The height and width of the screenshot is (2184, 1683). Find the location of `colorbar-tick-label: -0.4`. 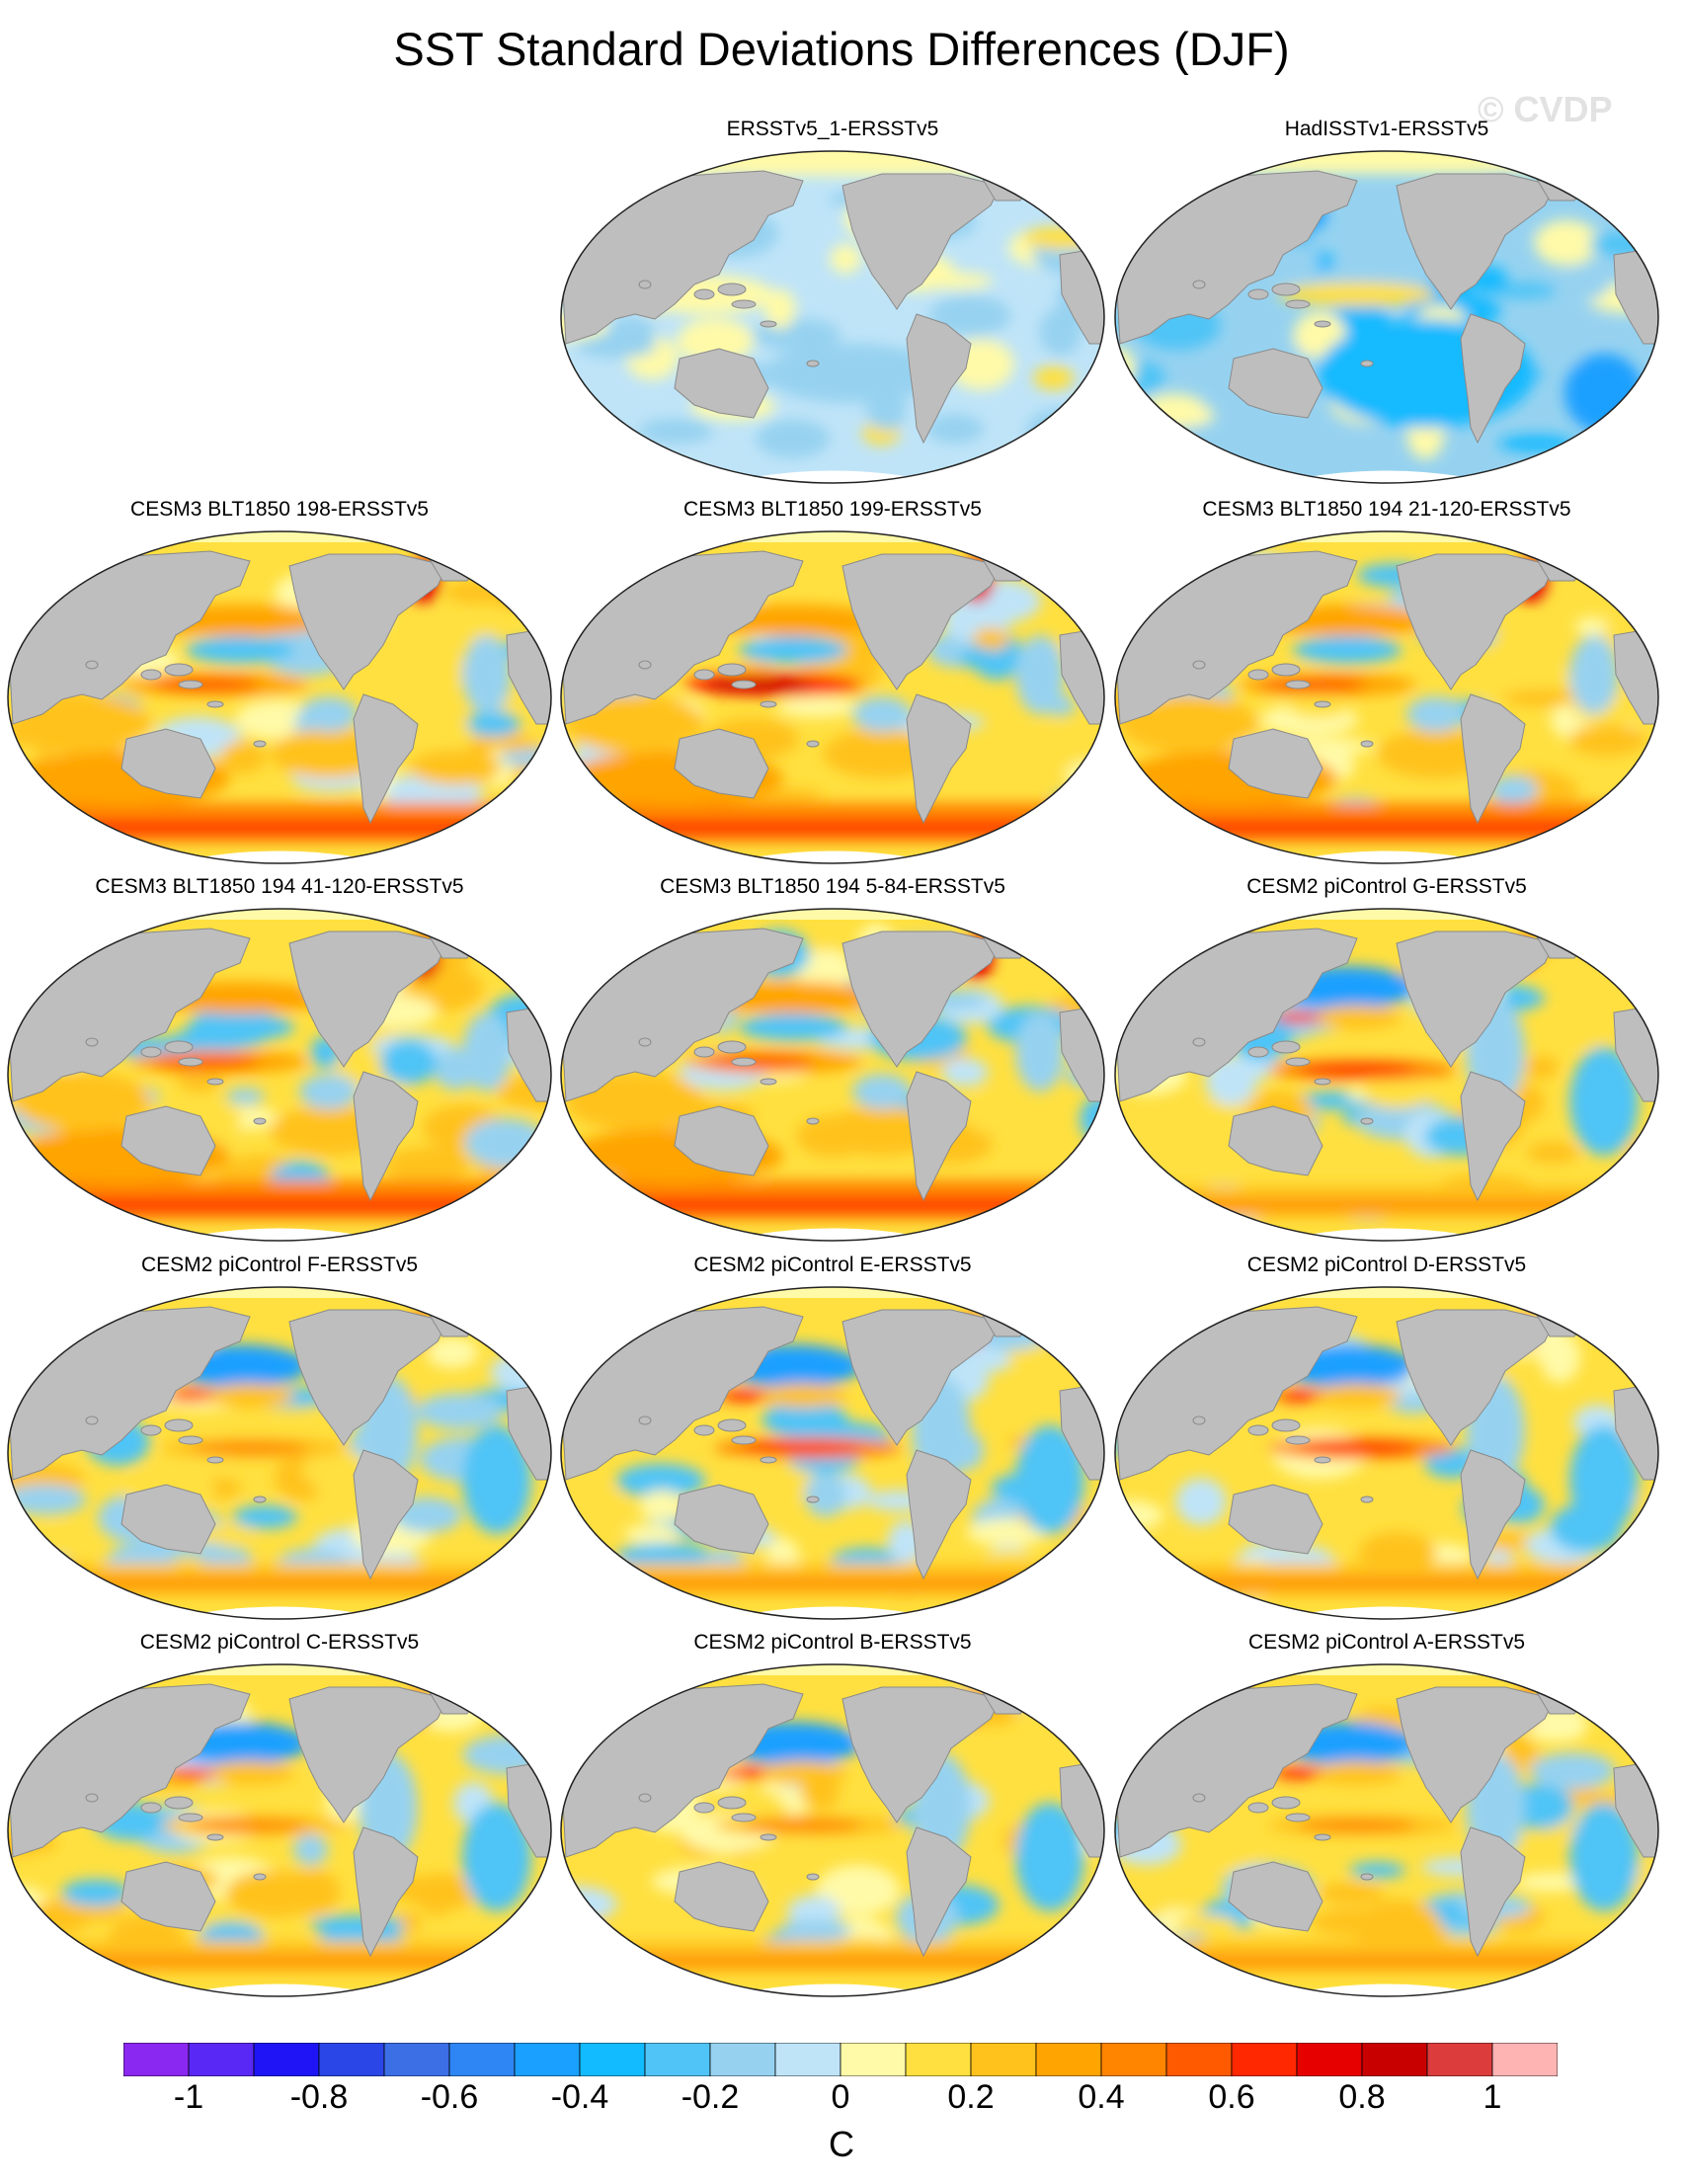

colorbar-tick-label: -0.4 is located at coordinates (579, 2097).